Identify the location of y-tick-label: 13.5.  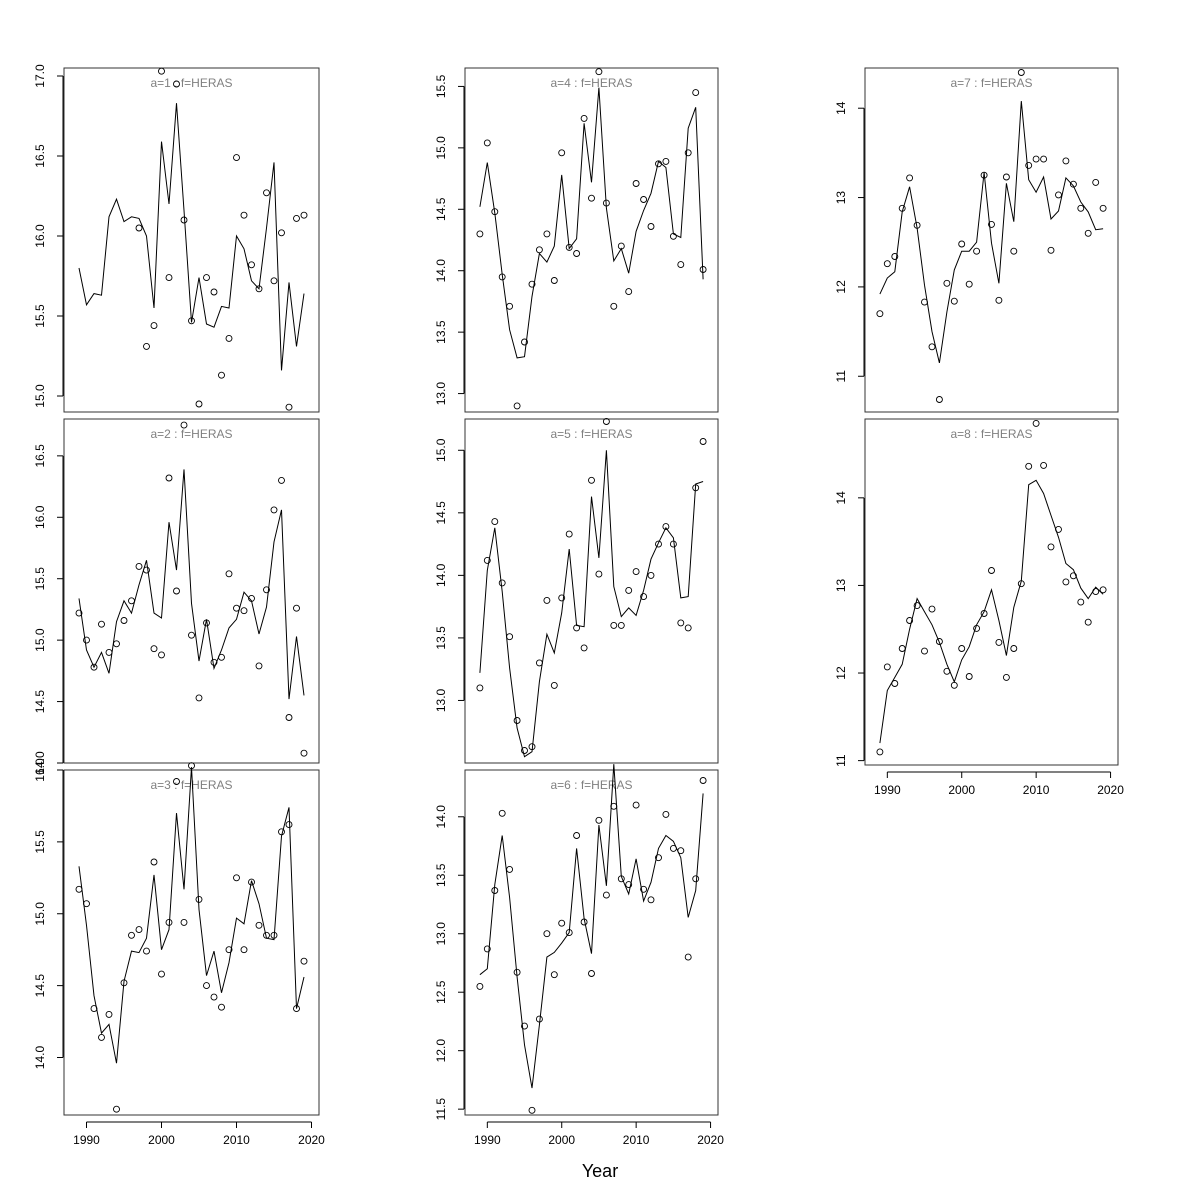
(441, 638).